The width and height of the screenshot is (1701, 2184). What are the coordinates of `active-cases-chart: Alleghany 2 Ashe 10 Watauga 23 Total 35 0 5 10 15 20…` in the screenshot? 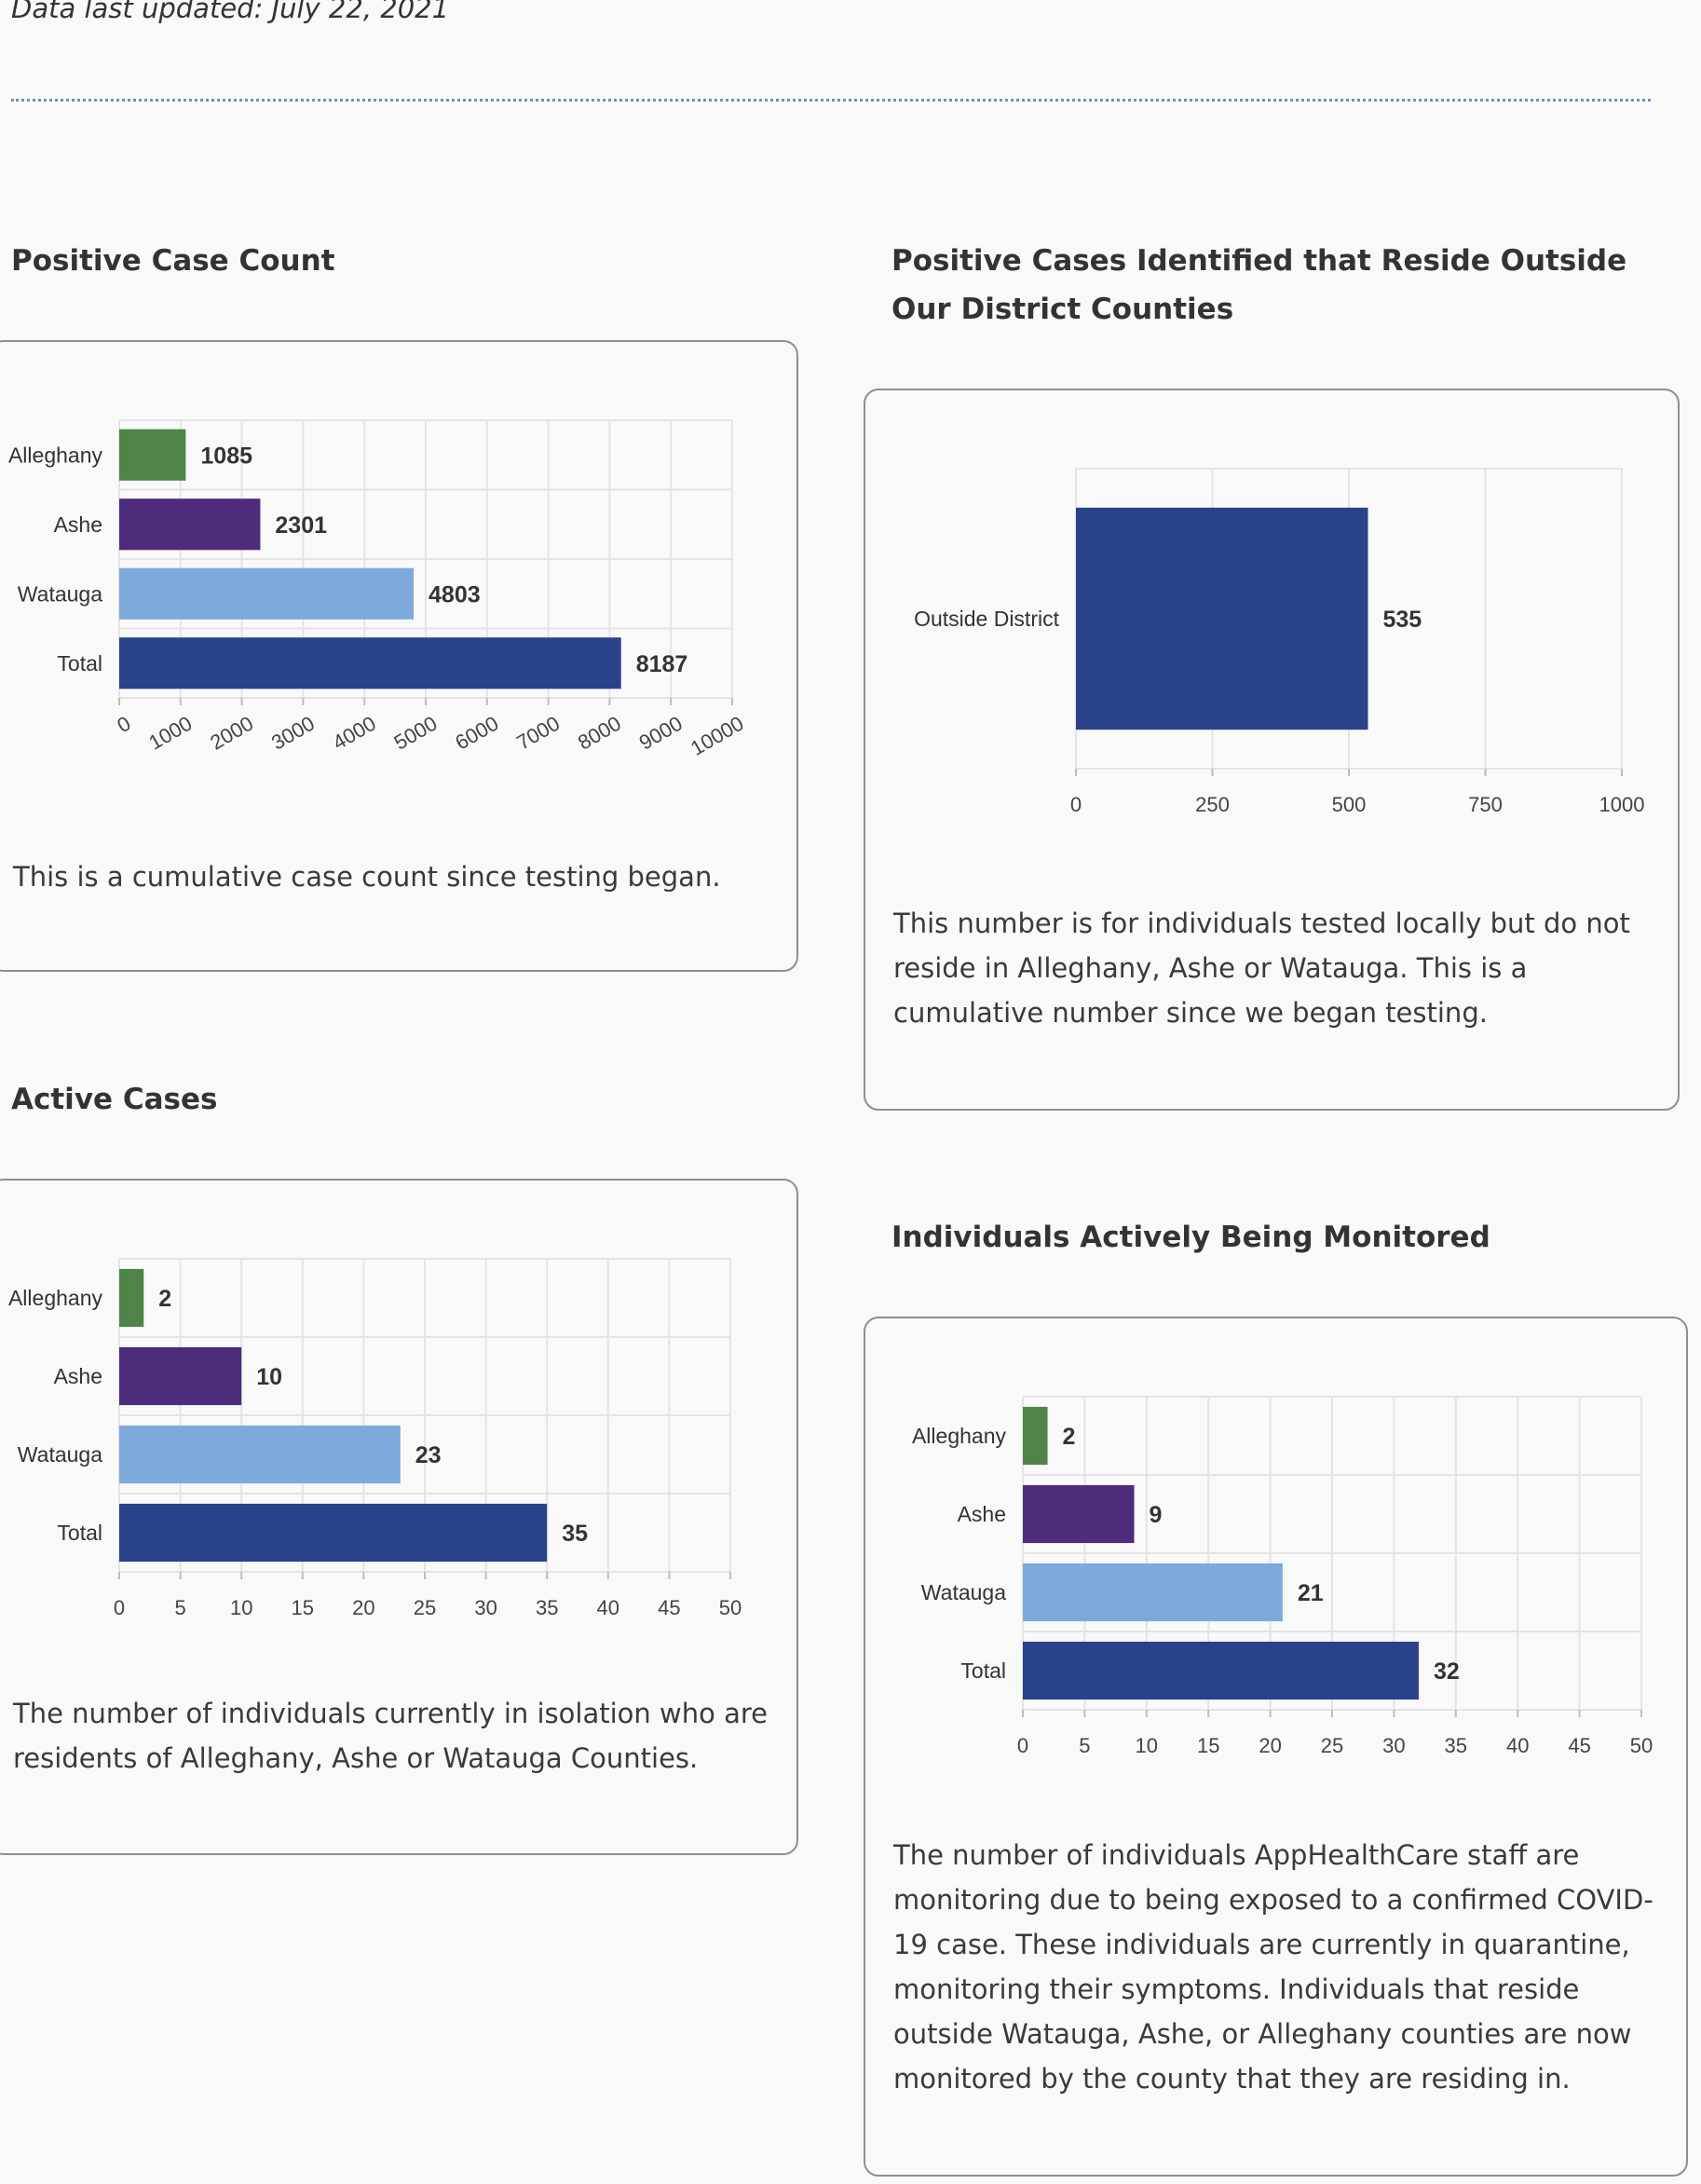 It's located at (375, 1438).